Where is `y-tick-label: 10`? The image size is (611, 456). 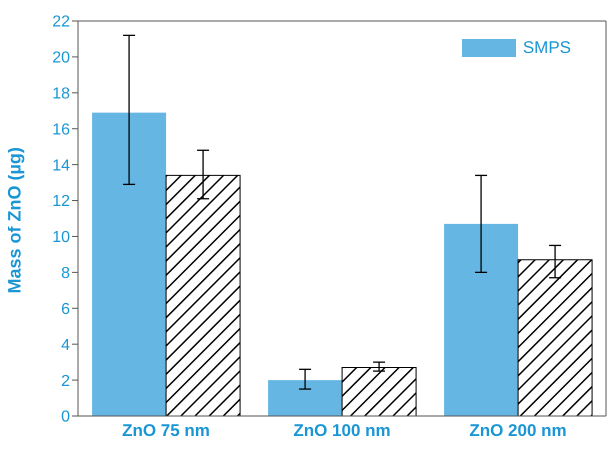
y-tick-label: 10 is located at coordinates (61, 237).